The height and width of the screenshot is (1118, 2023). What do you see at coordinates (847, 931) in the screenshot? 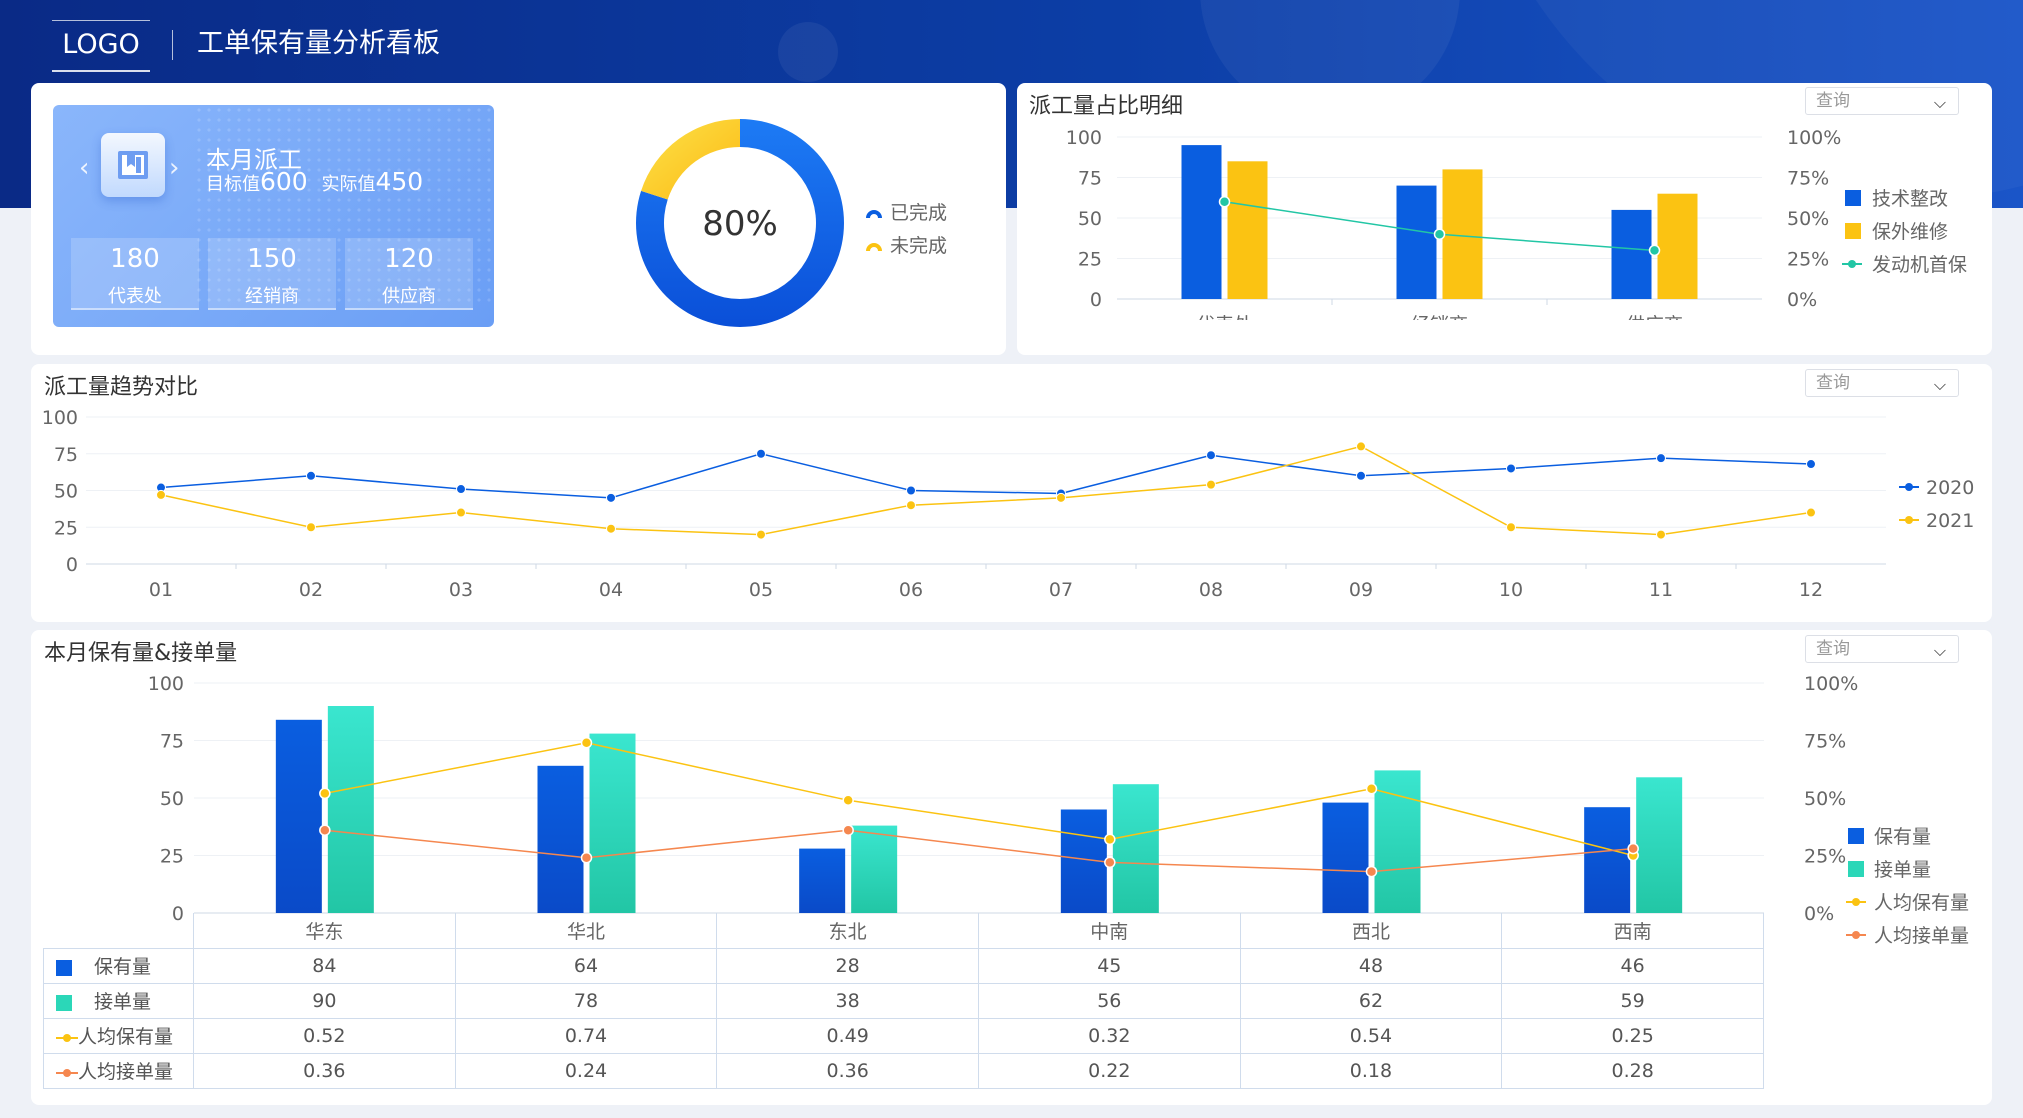
I see `table-header-cell: 东北` at bounding box center [847, 931].